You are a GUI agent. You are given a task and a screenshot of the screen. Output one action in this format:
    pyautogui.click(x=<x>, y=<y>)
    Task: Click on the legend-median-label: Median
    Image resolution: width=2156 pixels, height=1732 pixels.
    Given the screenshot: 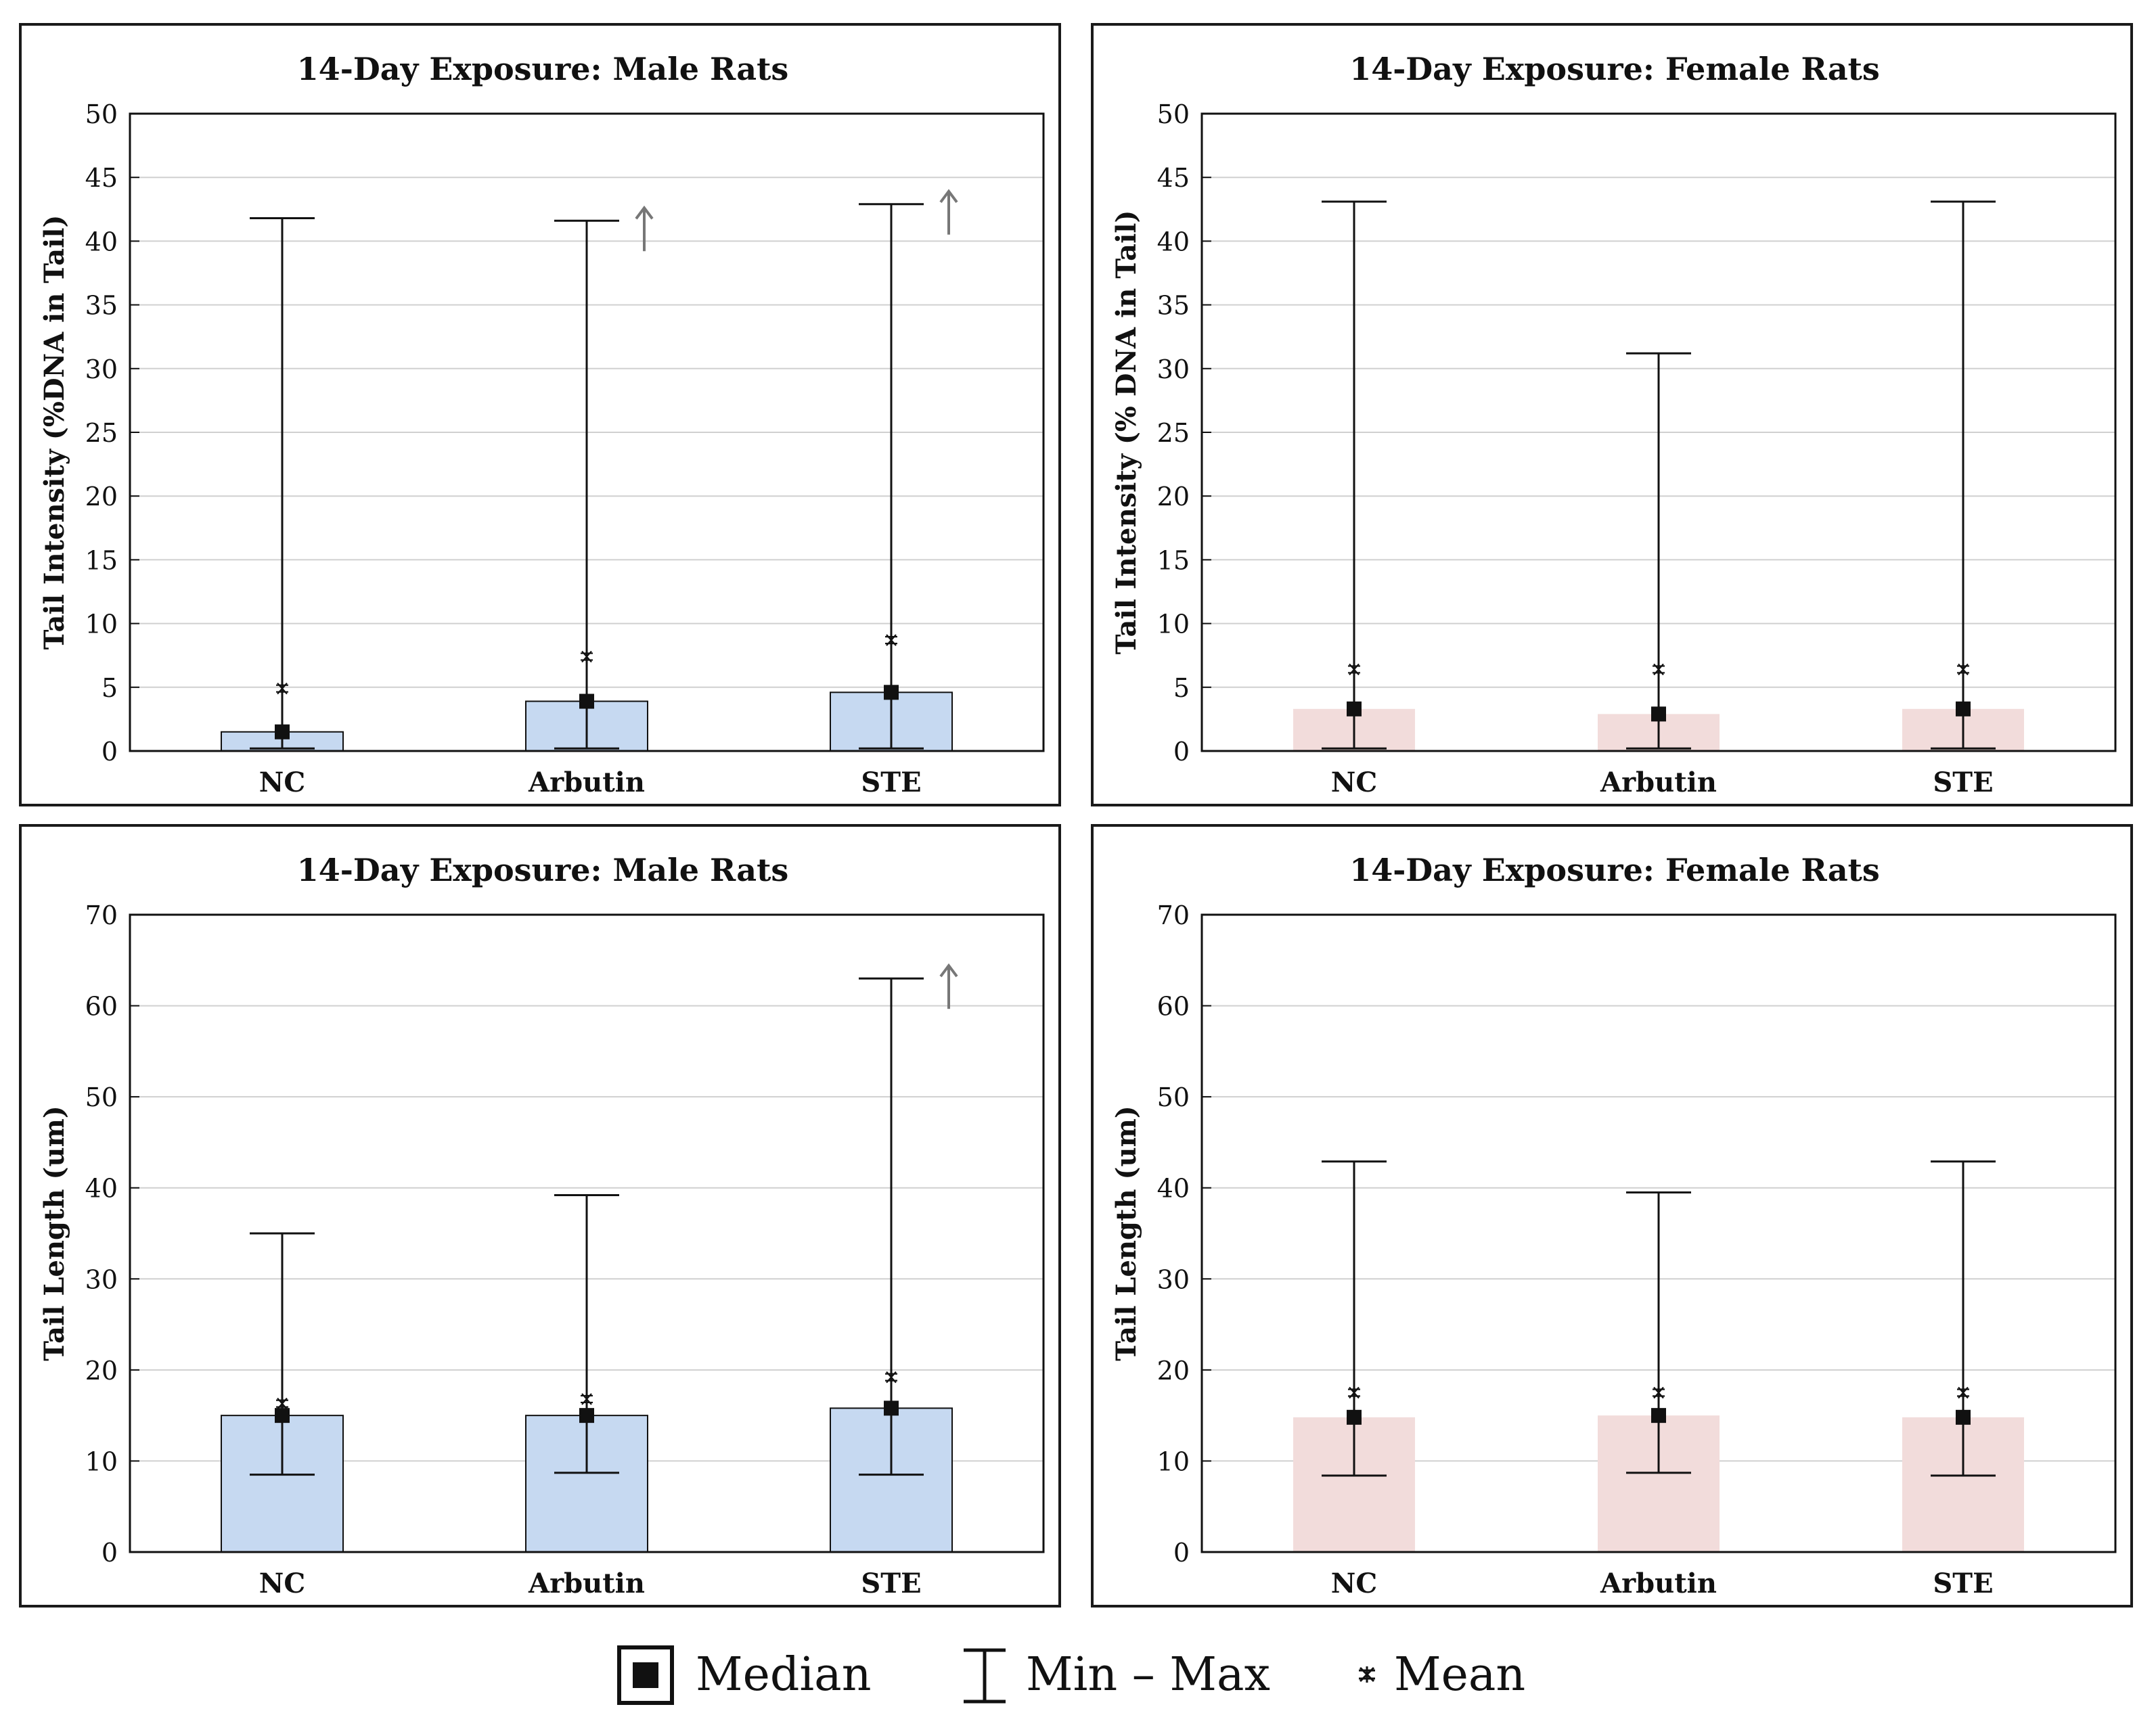 What is the action you would take?
    pyautogui.click(x=784, y=1674)
    